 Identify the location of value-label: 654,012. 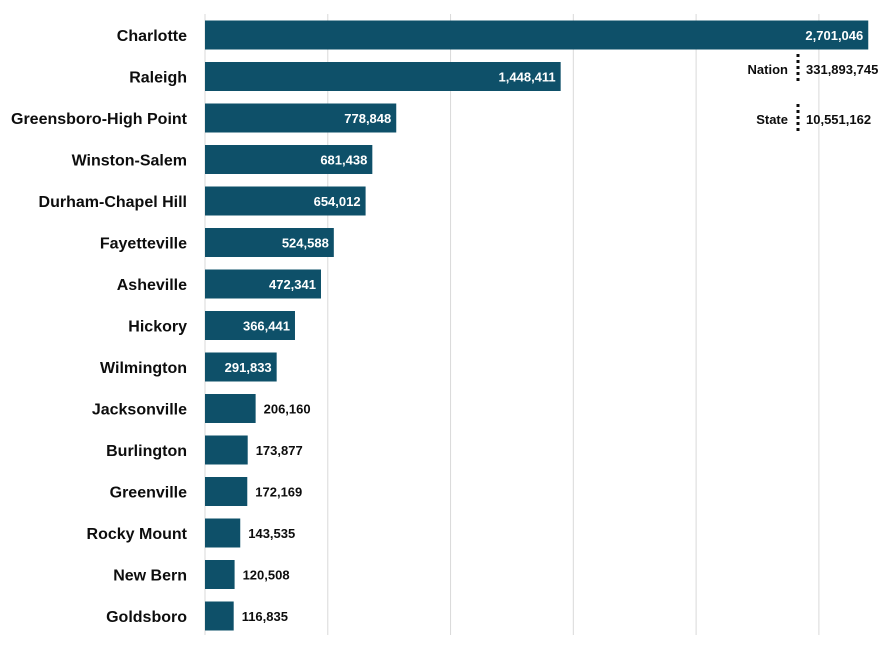
(337, 201).